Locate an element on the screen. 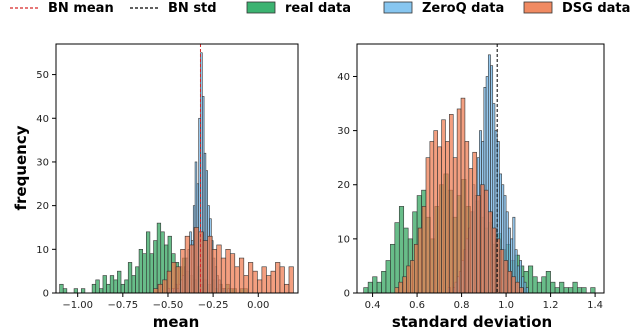 This screenshot has height=333, width=639. y-tick-label: 10 is located at coordinates (343, 239).